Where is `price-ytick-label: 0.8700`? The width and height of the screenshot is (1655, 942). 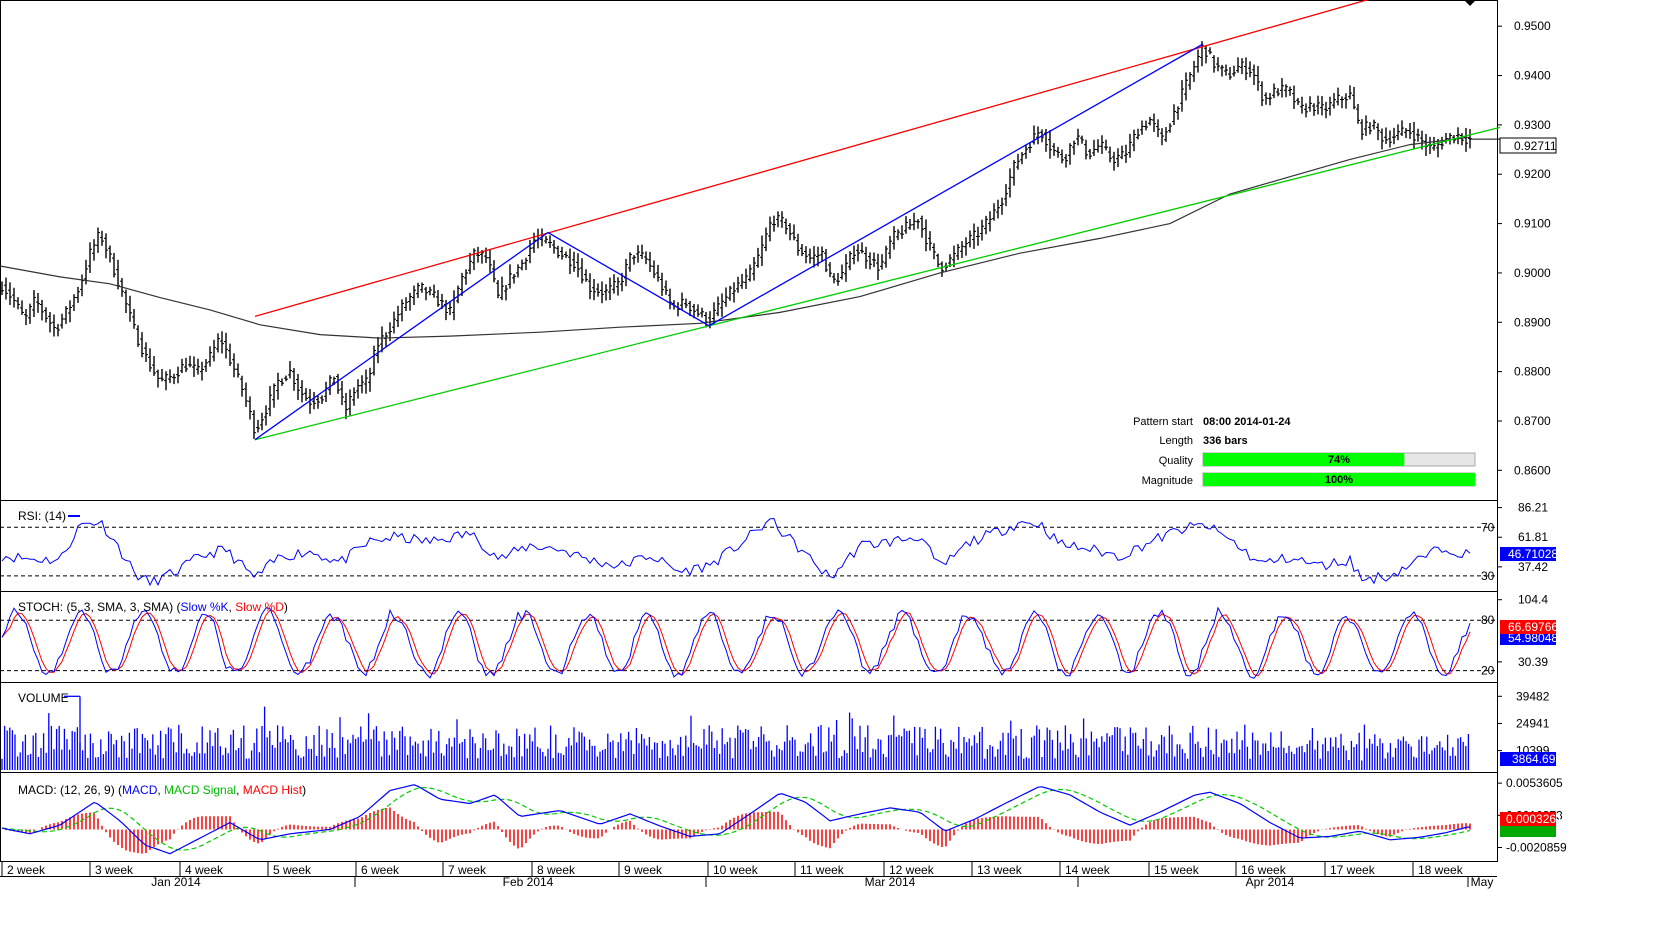
price-ytick-label: 0.8700 is located at coordinates (1532, 421).